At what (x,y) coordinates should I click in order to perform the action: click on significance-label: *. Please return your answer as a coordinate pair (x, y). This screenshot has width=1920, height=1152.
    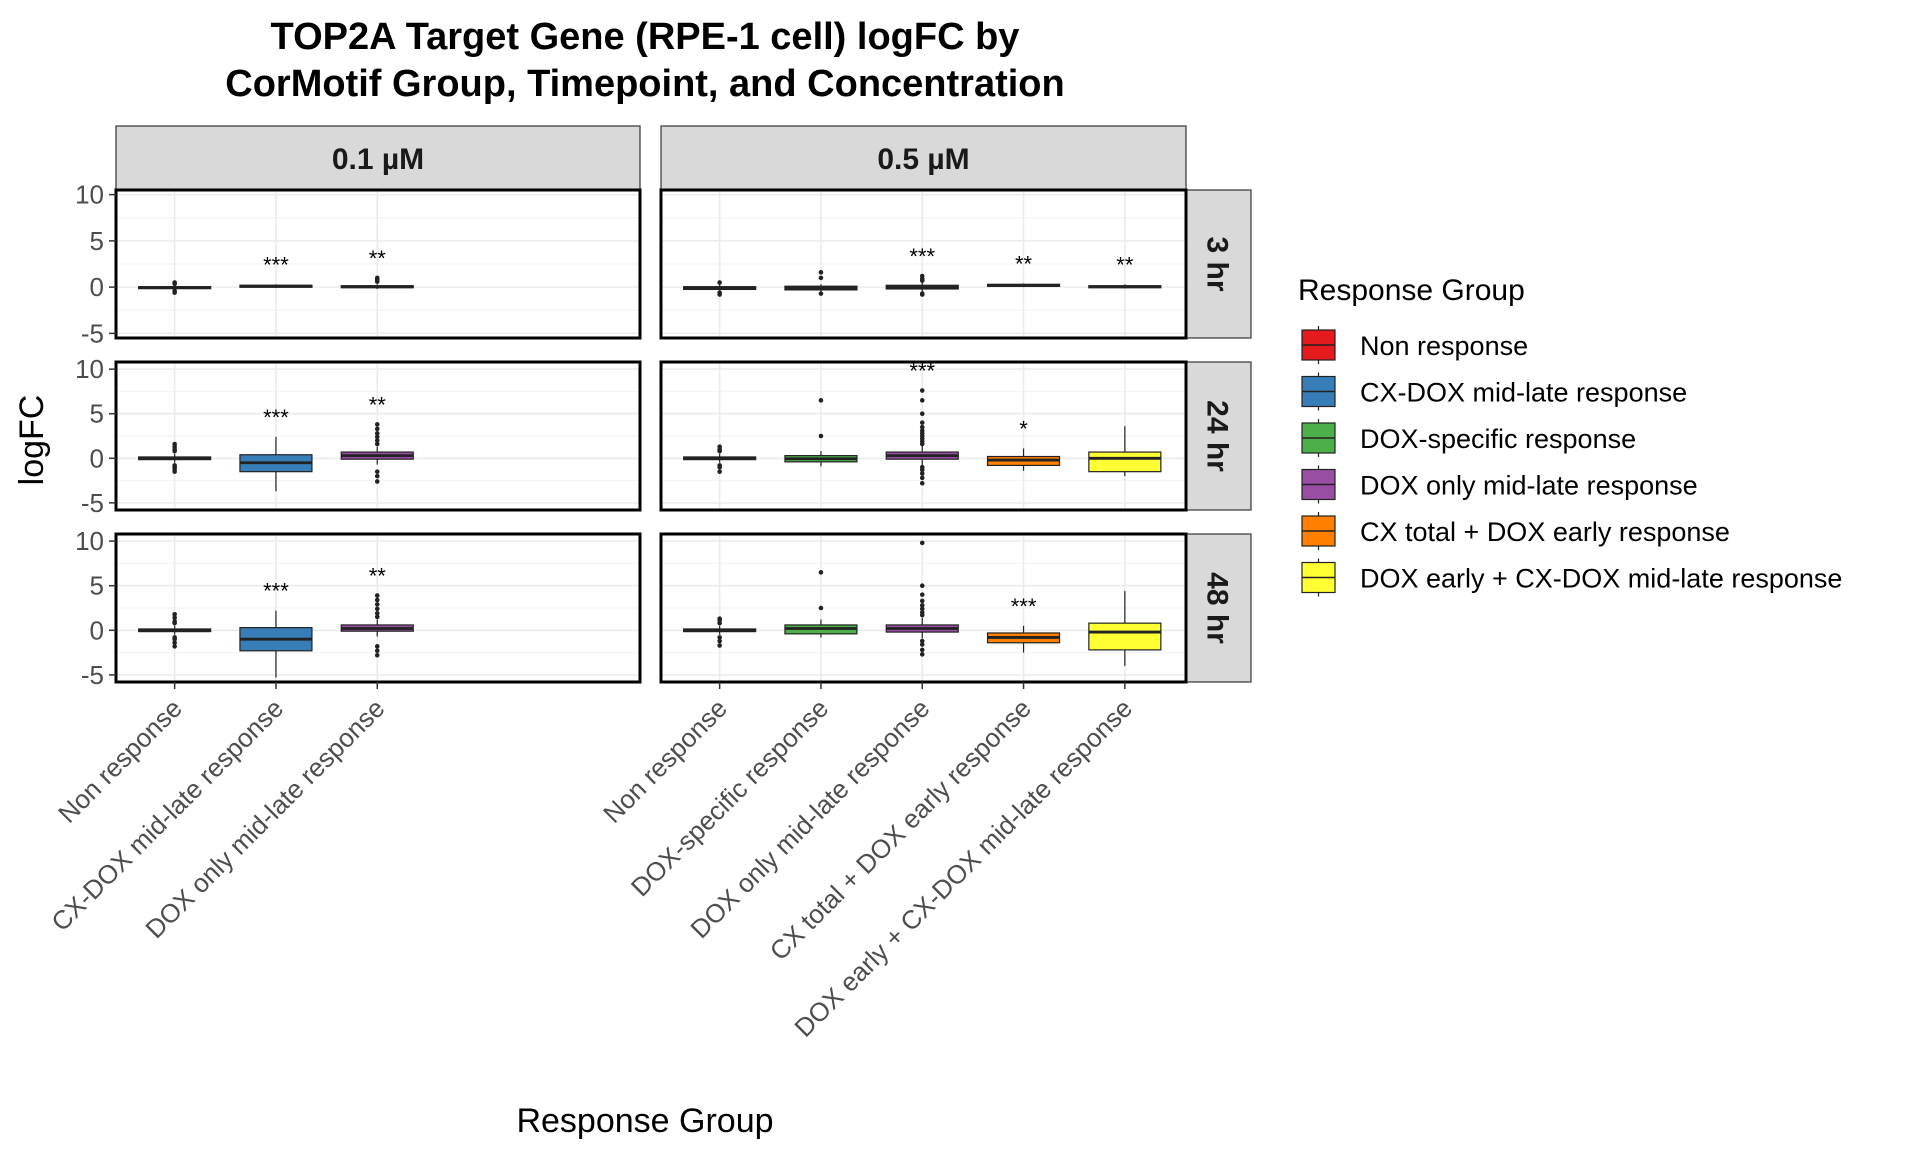
    Looking at the image, I should click on (1023, 428).